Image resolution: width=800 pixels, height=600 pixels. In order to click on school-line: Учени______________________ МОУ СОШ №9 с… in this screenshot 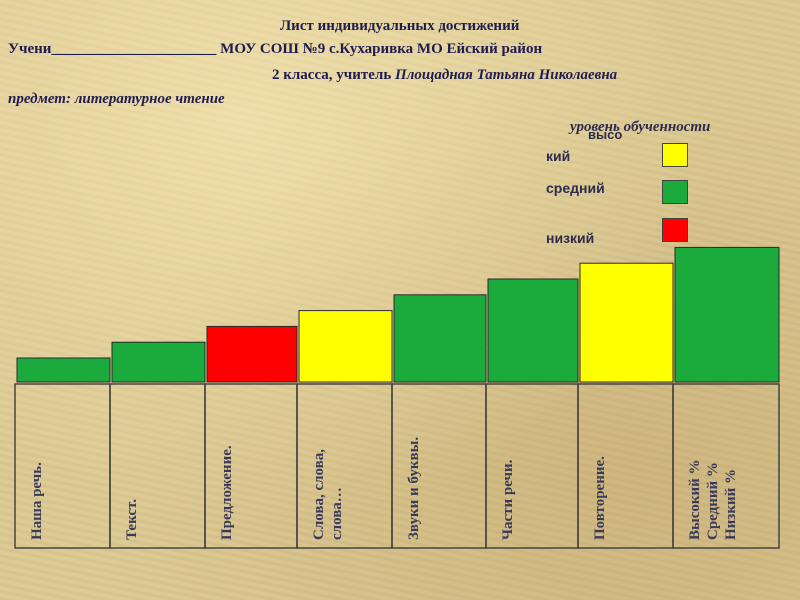, I will do `click(275, 49)`.